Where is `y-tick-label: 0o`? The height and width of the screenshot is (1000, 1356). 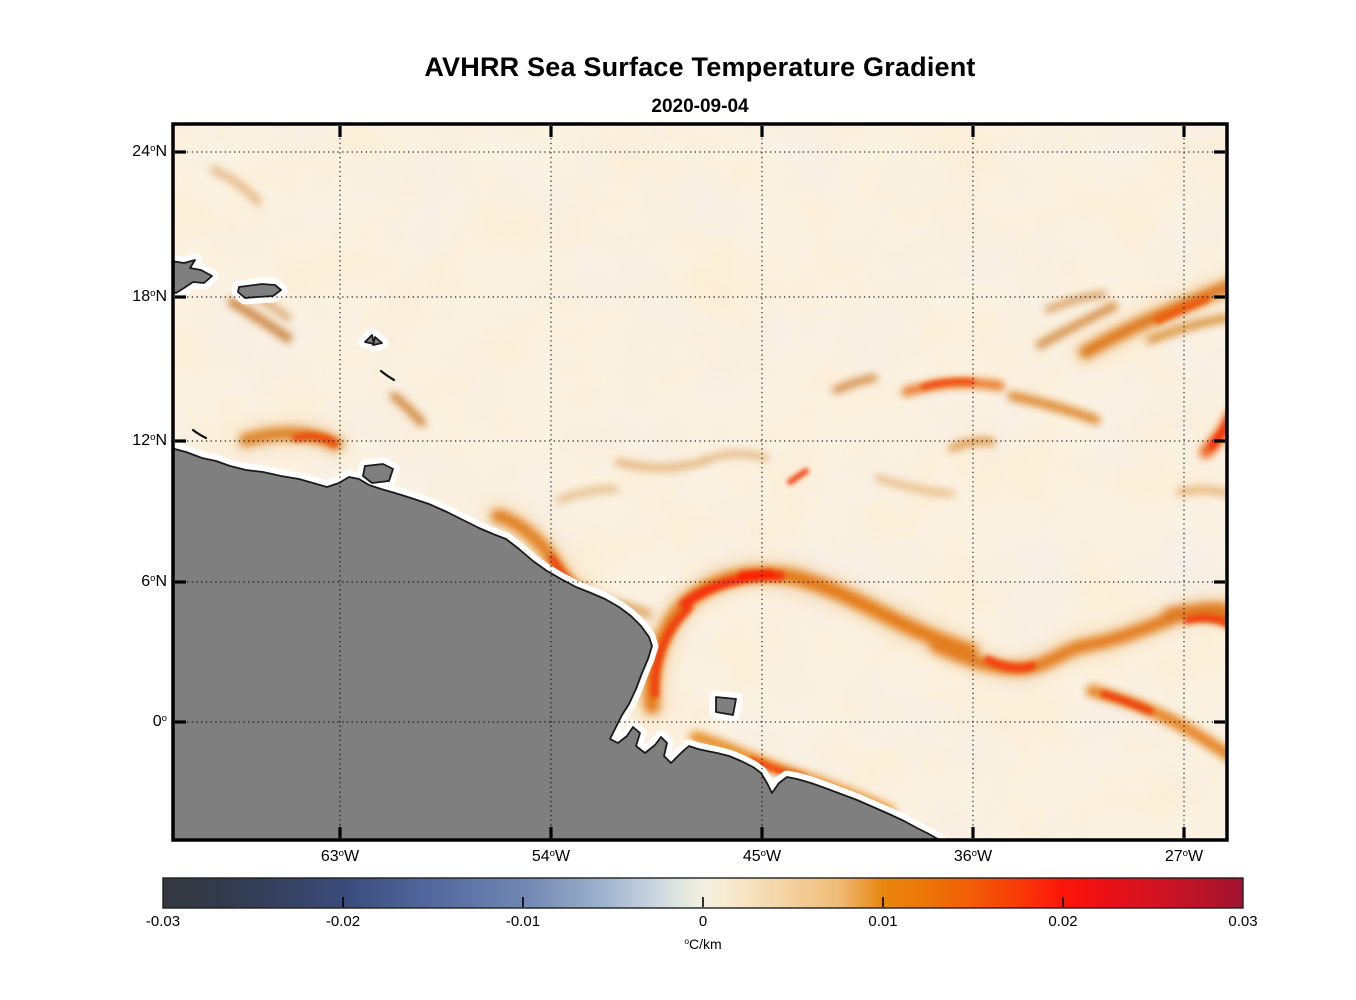 y-tick-label: 0o is located at coordinates (159, 721).